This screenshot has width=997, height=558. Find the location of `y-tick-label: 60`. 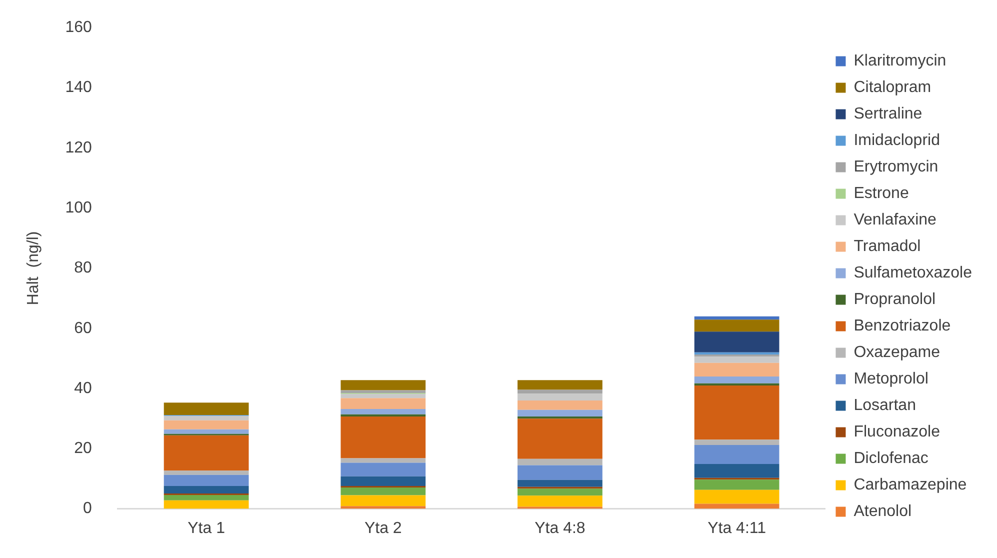

y-tick-label: 60 is located at coordinates (83, 328).